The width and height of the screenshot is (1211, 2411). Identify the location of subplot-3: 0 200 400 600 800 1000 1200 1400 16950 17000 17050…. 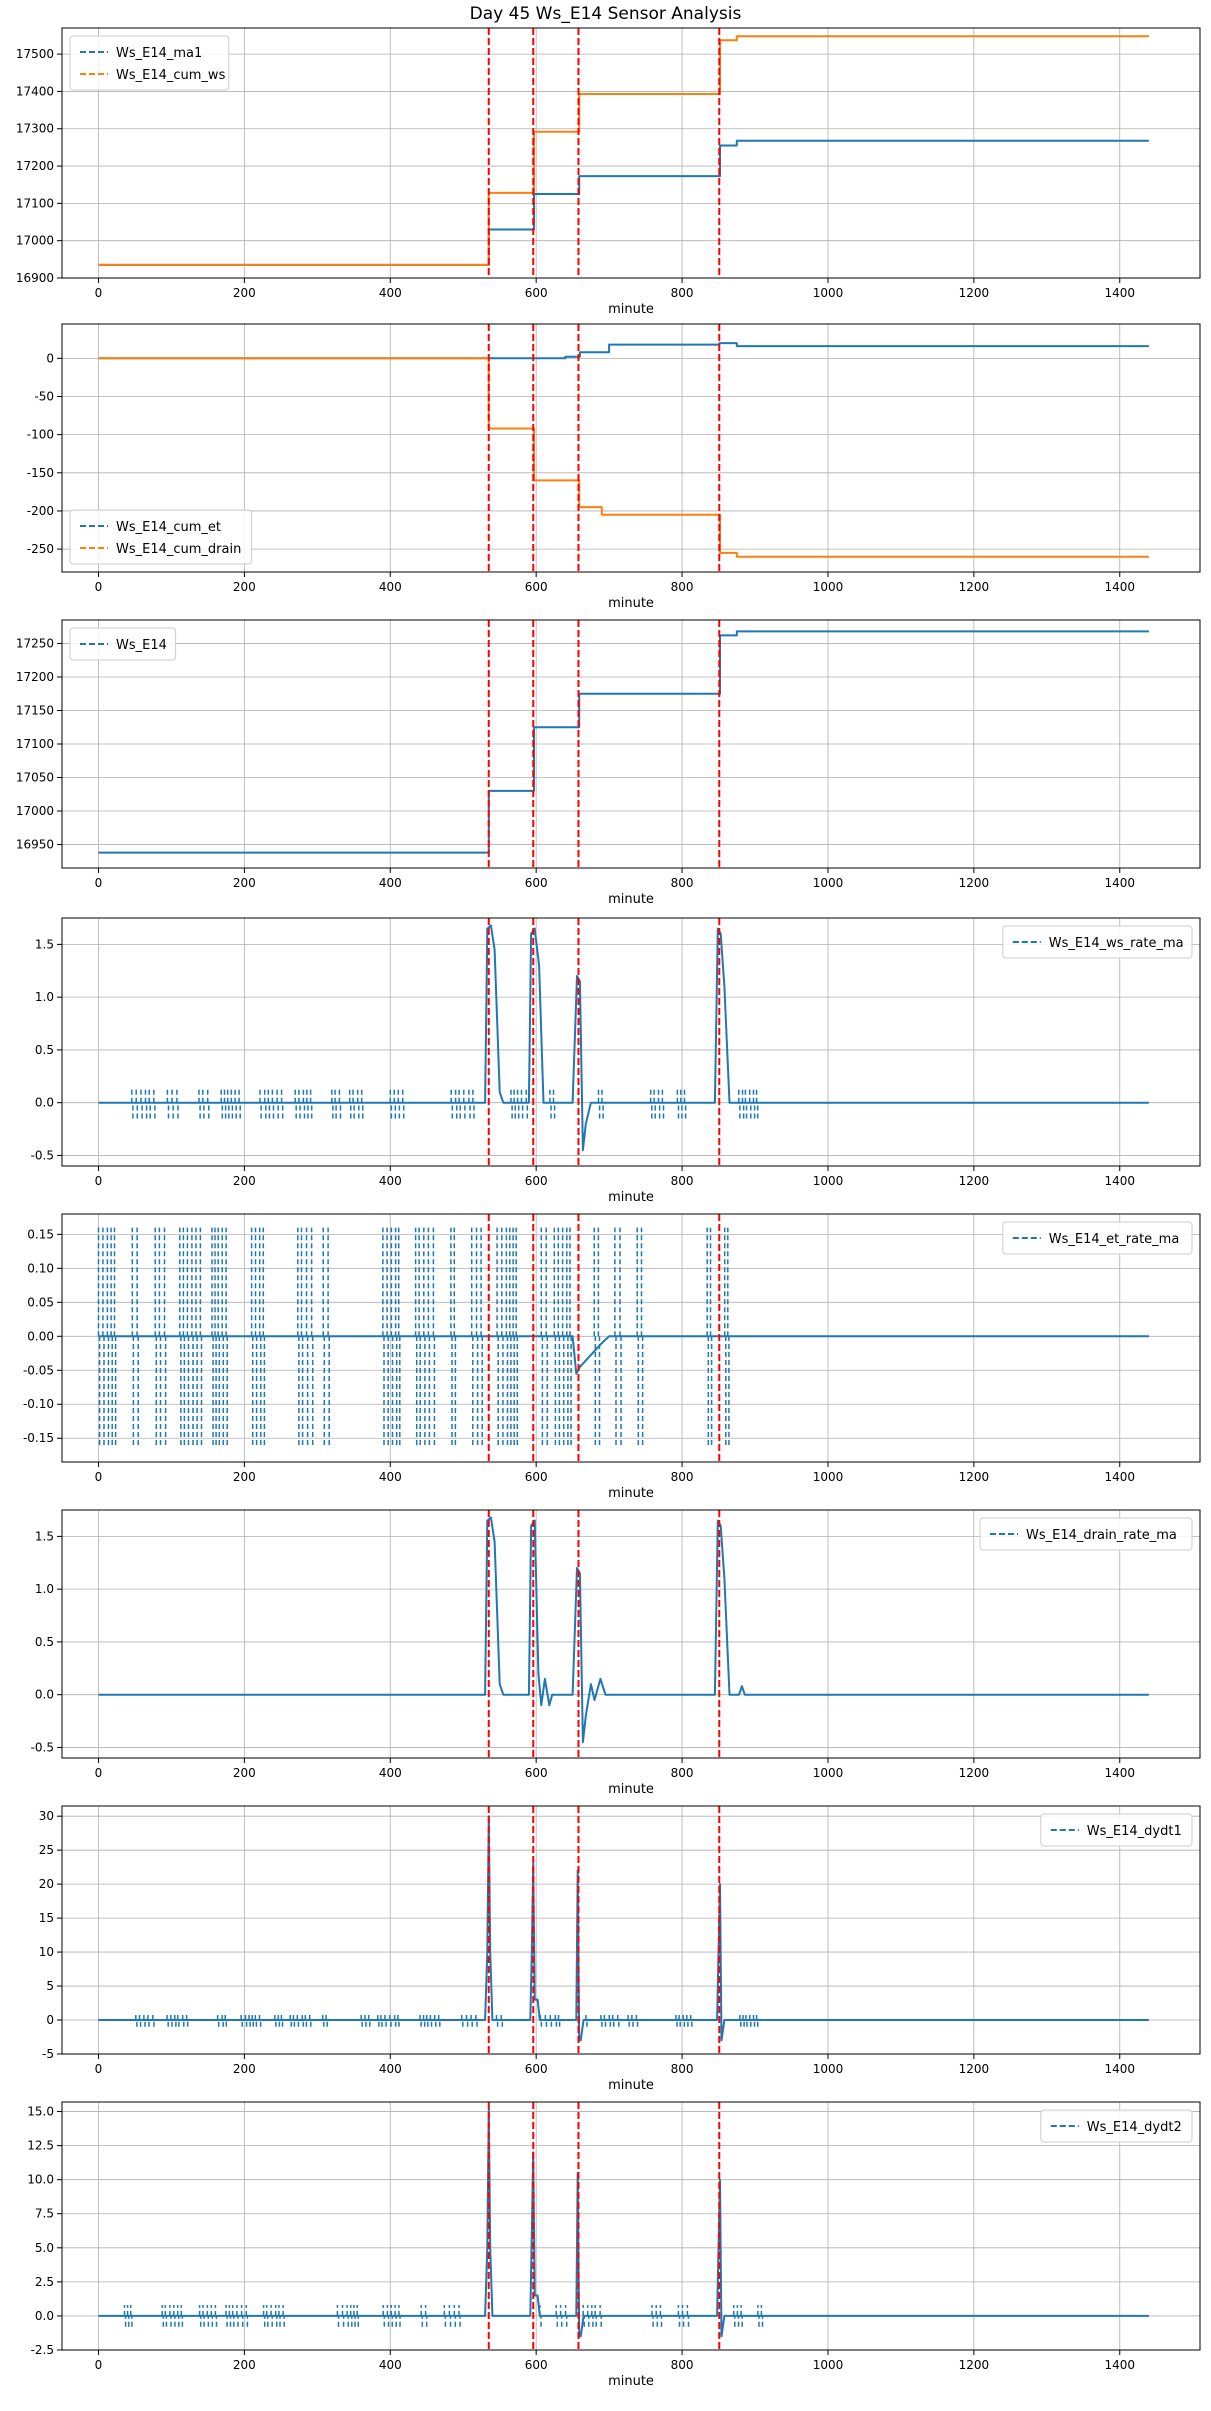
(608, 763).